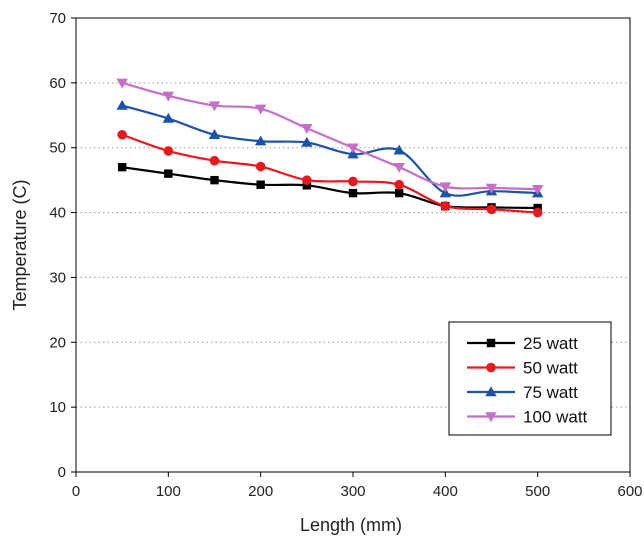 This screenshot has width=644, height=541. What do you see at coordinates (351, 525) in the screenshot?
I see `x-axis-title: Length (mm)` at bounding box center [351, 525].